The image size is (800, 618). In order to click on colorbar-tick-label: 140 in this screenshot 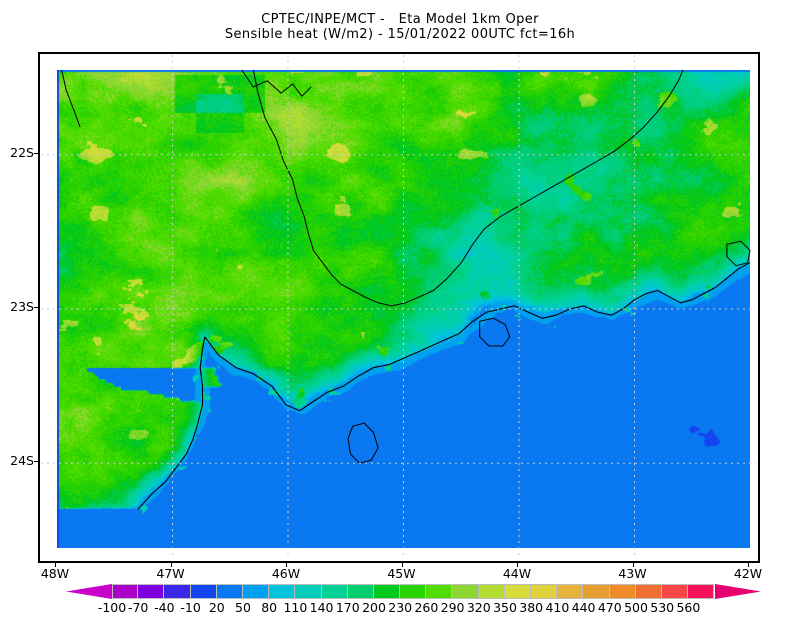, I will do `click(321, 607)`.